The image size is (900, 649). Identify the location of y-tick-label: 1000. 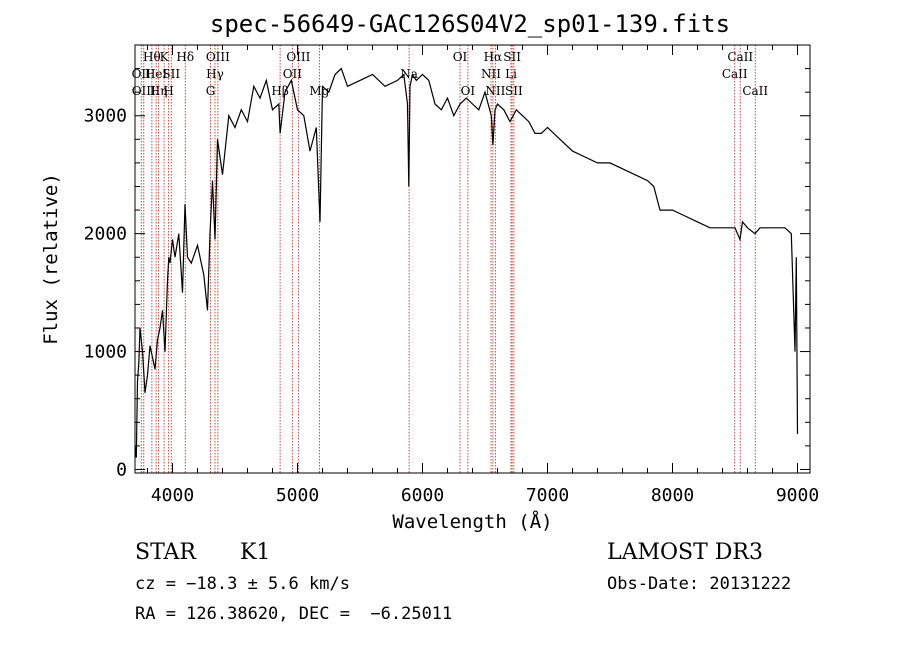
(105, 352).